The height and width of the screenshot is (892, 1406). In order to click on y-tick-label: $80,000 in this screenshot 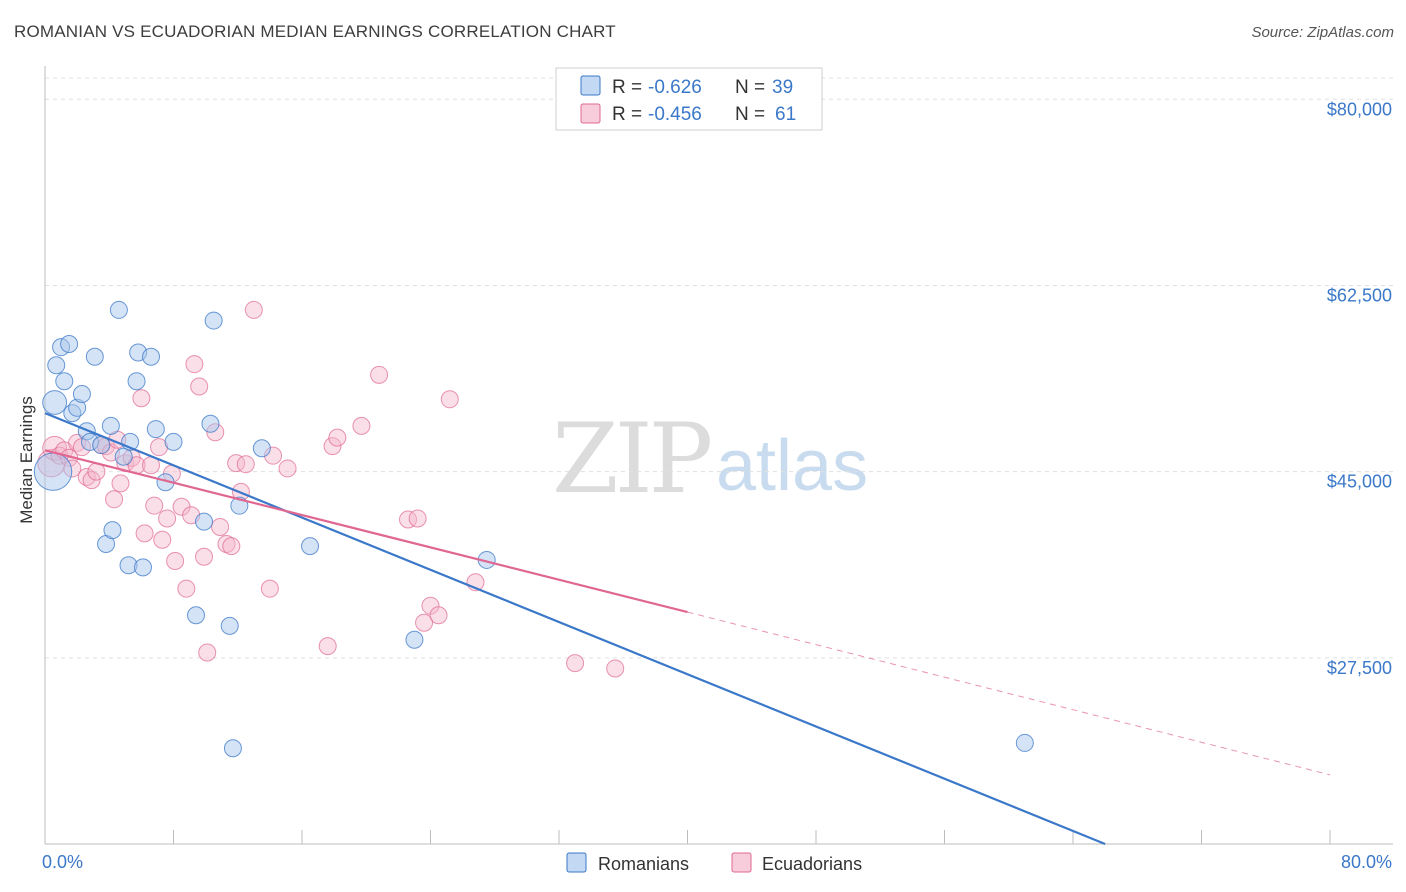, I will do `click(1359, 109)`.